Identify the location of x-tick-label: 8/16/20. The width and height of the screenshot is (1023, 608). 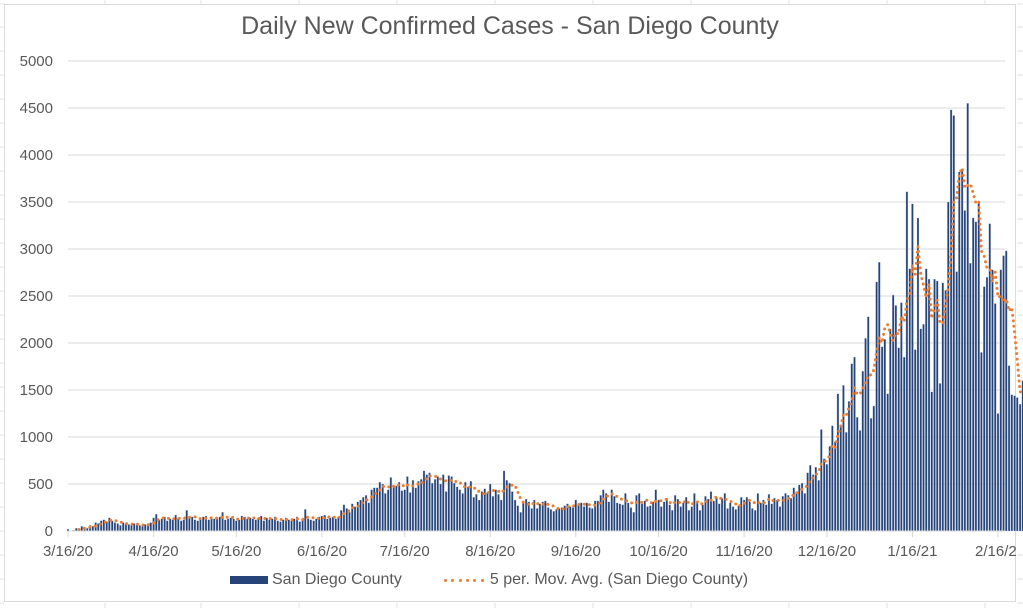
(490, 551).